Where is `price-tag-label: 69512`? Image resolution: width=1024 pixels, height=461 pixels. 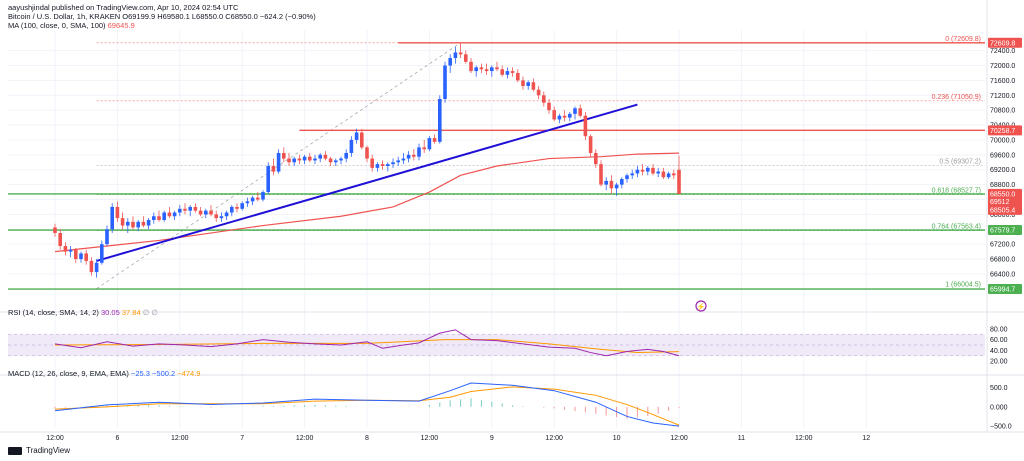 price-tag-label: 69512 is located at coordinates (1000, 202).